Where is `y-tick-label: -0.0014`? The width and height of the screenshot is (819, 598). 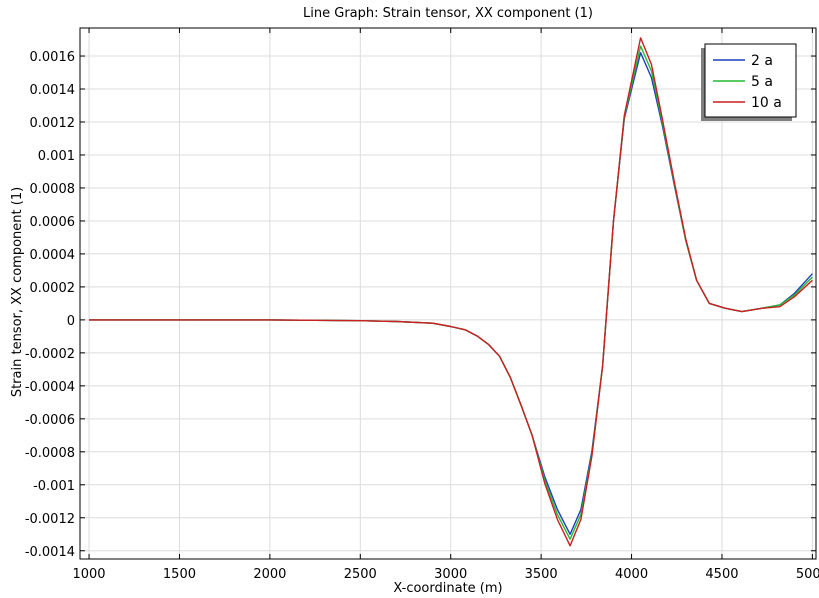
y-tick-label: -0.0014 is located at coordinates (50, 552).